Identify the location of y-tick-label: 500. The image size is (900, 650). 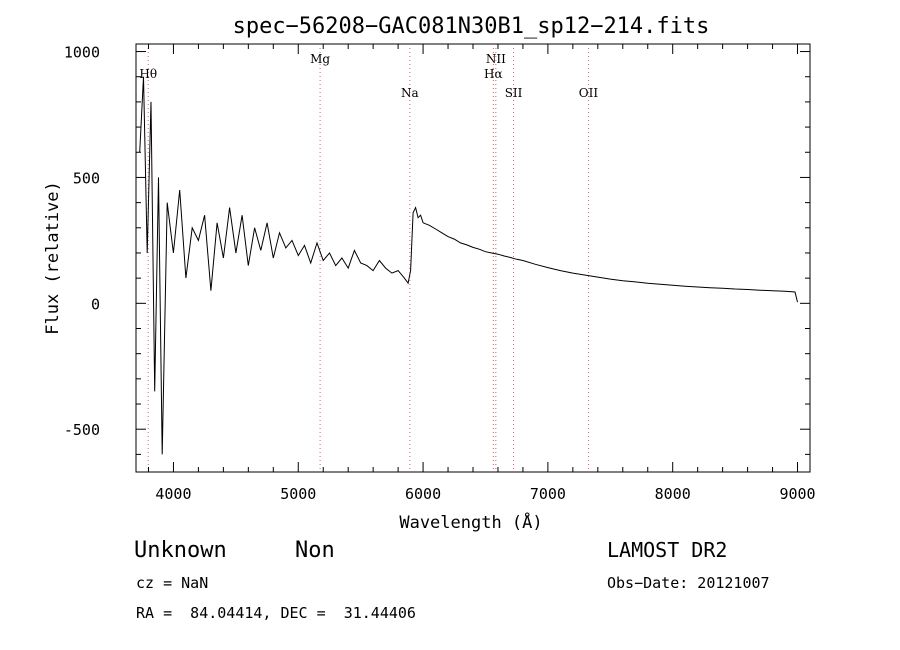
(86, 178).